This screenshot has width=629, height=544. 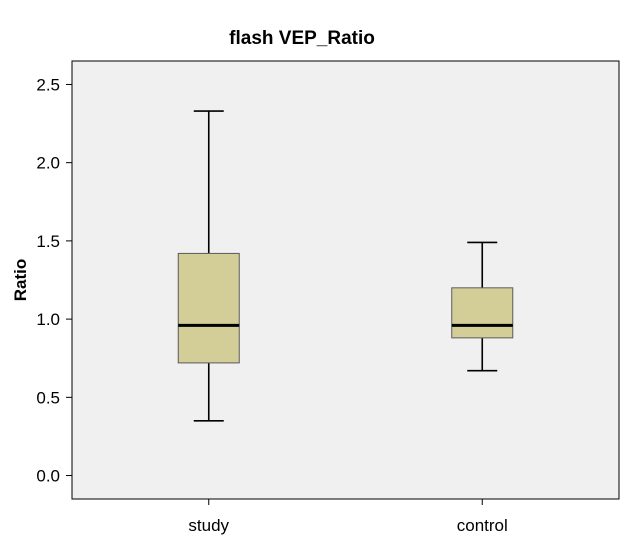 I want to click on y-axis-label: Ratio, so click(x=20, y=280).